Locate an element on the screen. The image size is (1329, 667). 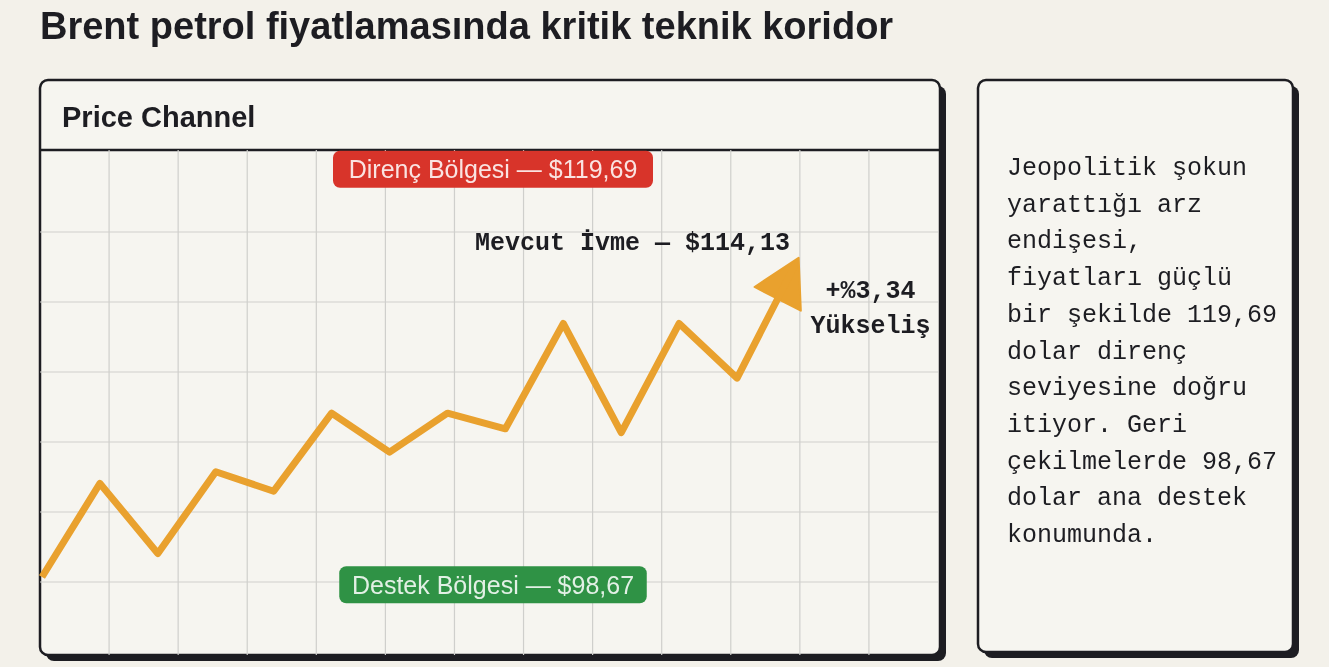
chart-title: Brent petrol fiyatlamasında kritik teknik koridor is located at coordinates (467, 26).